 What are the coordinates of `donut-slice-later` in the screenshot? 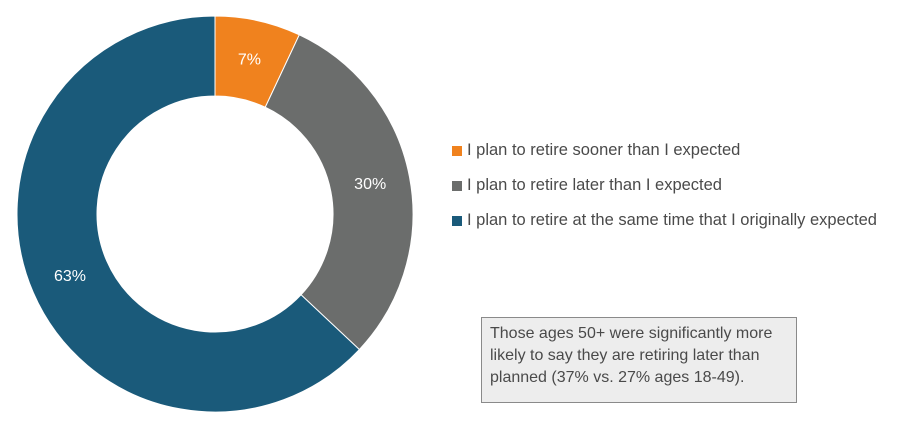 It's located at (339, 192).